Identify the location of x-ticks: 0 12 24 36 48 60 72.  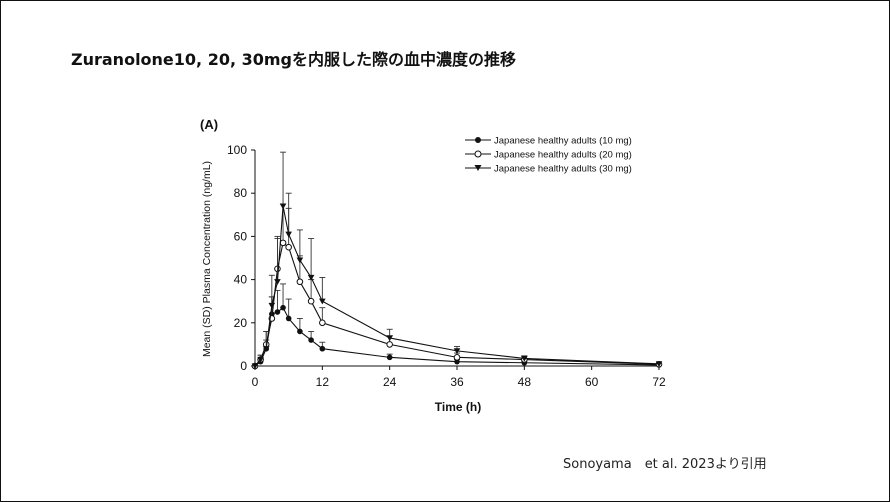
(459, 377).